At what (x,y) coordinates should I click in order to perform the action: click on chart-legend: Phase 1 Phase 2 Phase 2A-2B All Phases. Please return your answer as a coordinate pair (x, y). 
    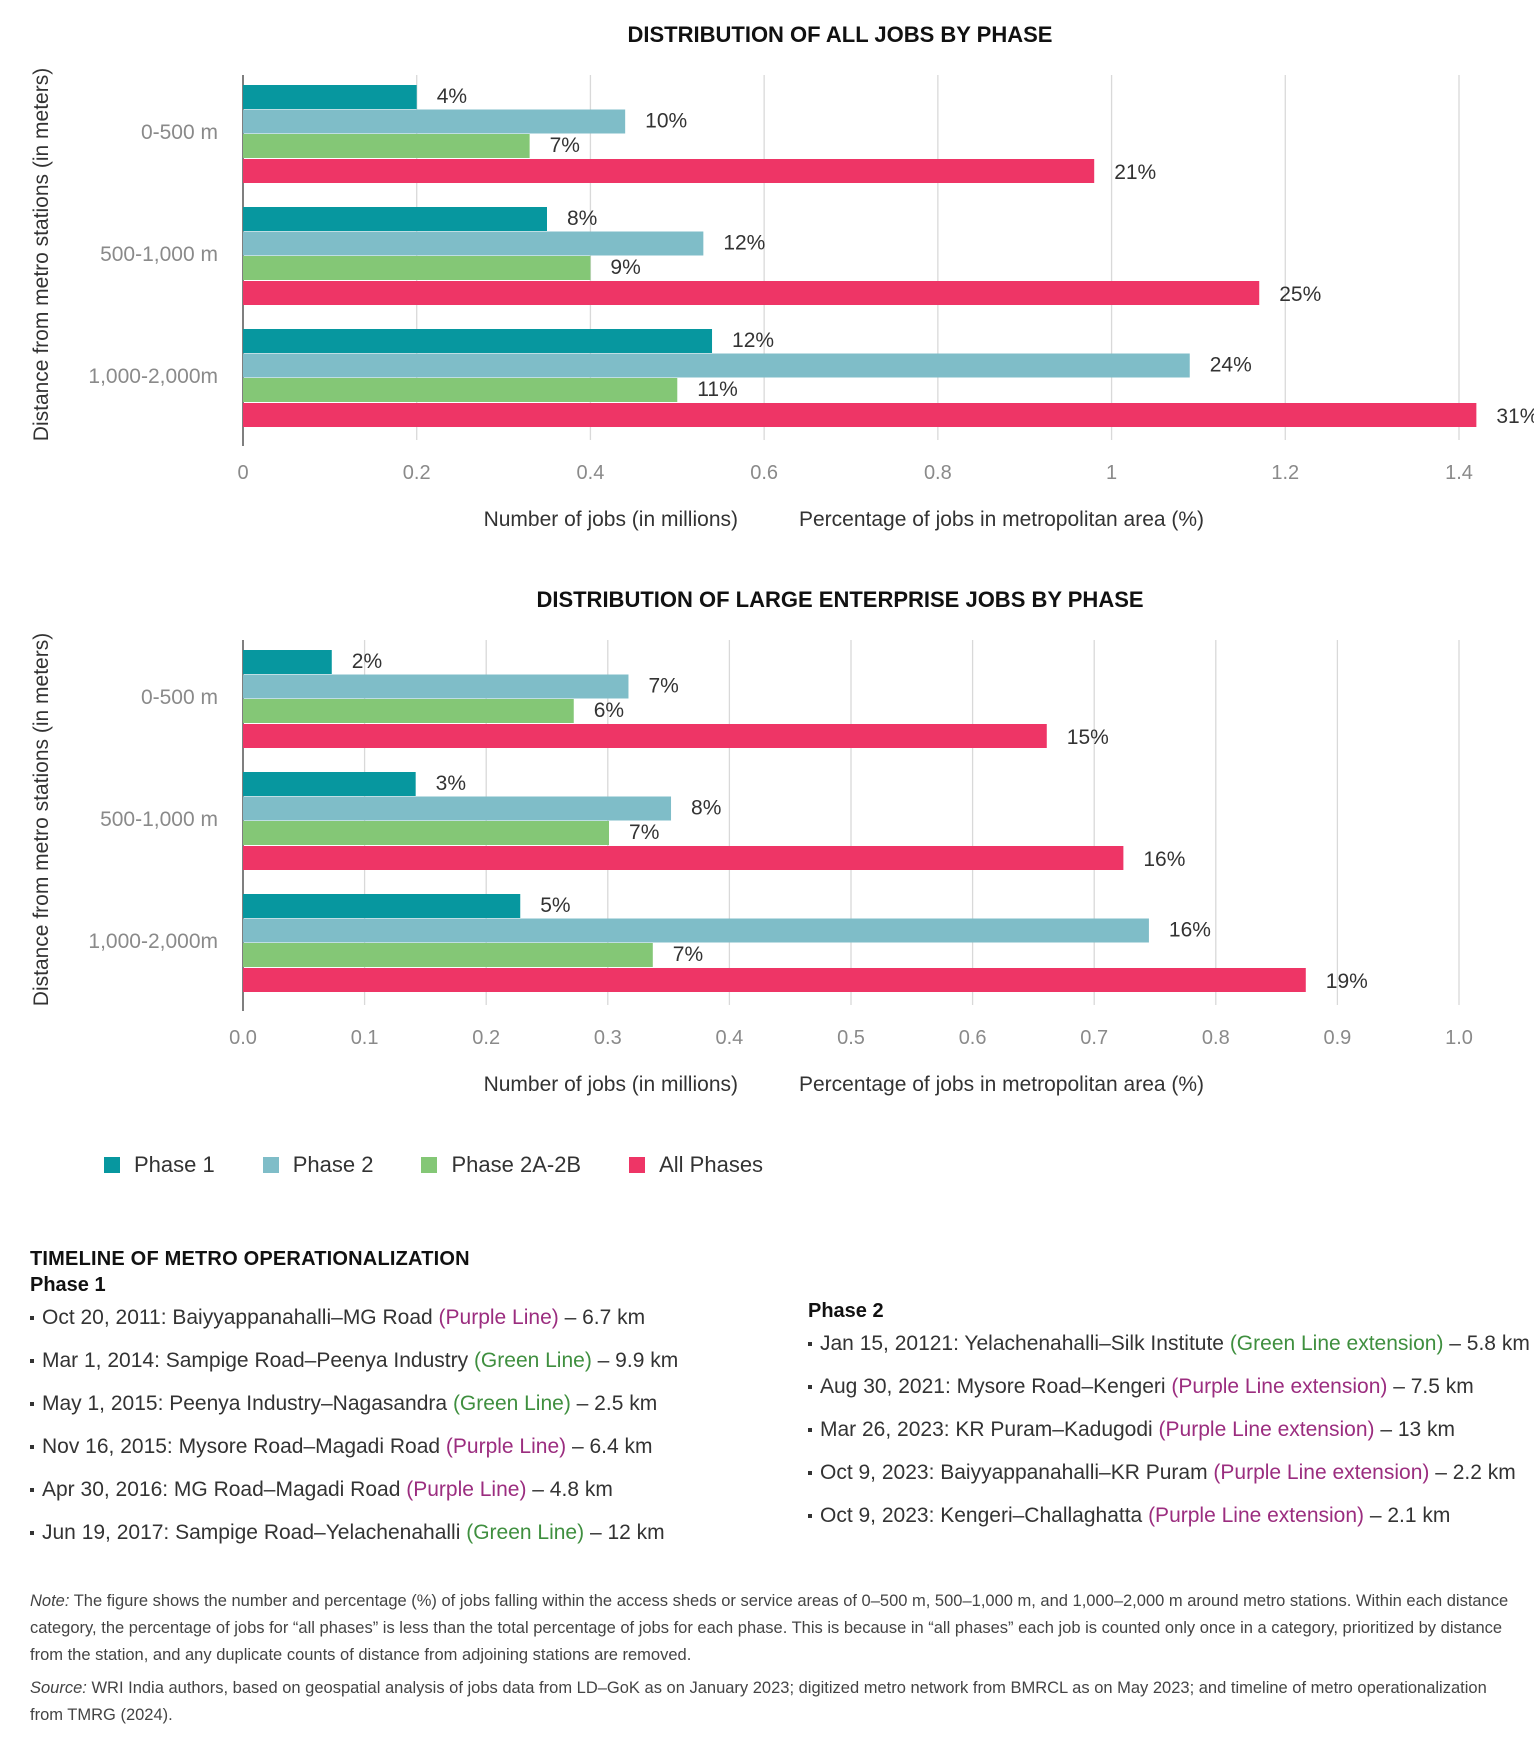
    Looking at the image, I should click on (457, 1165).